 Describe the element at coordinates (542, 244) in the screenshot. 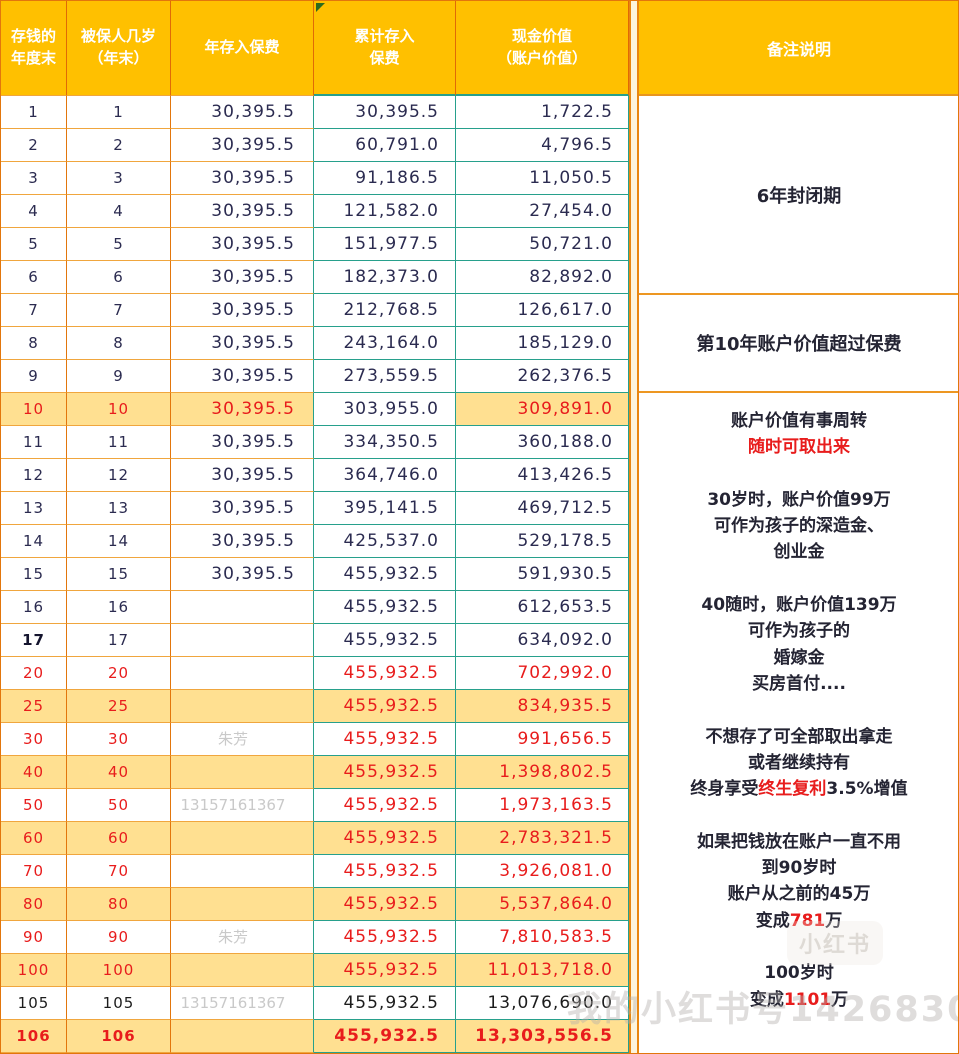

I see `cell-cash-value: 50,721.0` at that location.